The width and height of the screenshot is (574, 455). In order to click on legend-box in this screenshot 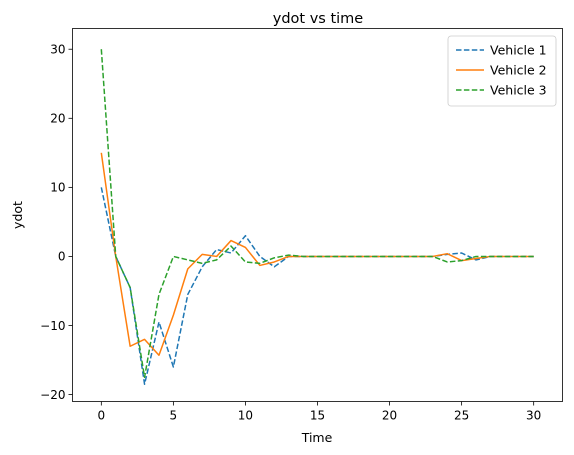, I will do `click(502, 71)`.